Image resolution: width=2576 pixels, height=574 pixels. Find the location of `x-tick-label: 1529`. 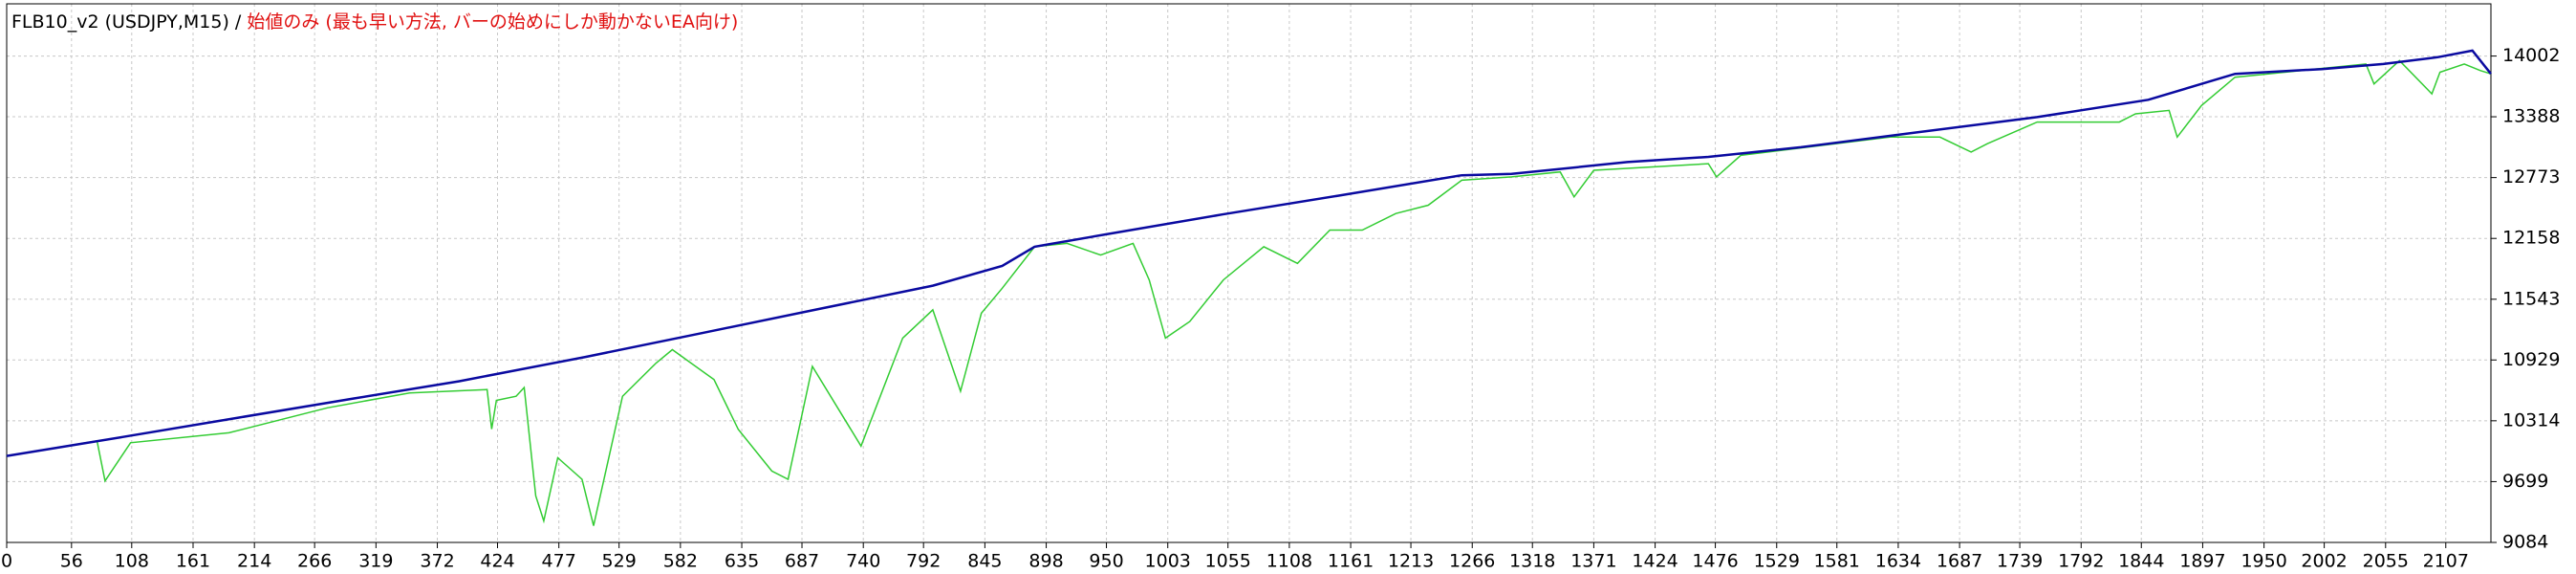

x-tick-label: 1529 is located at coordinates (1777, 562).